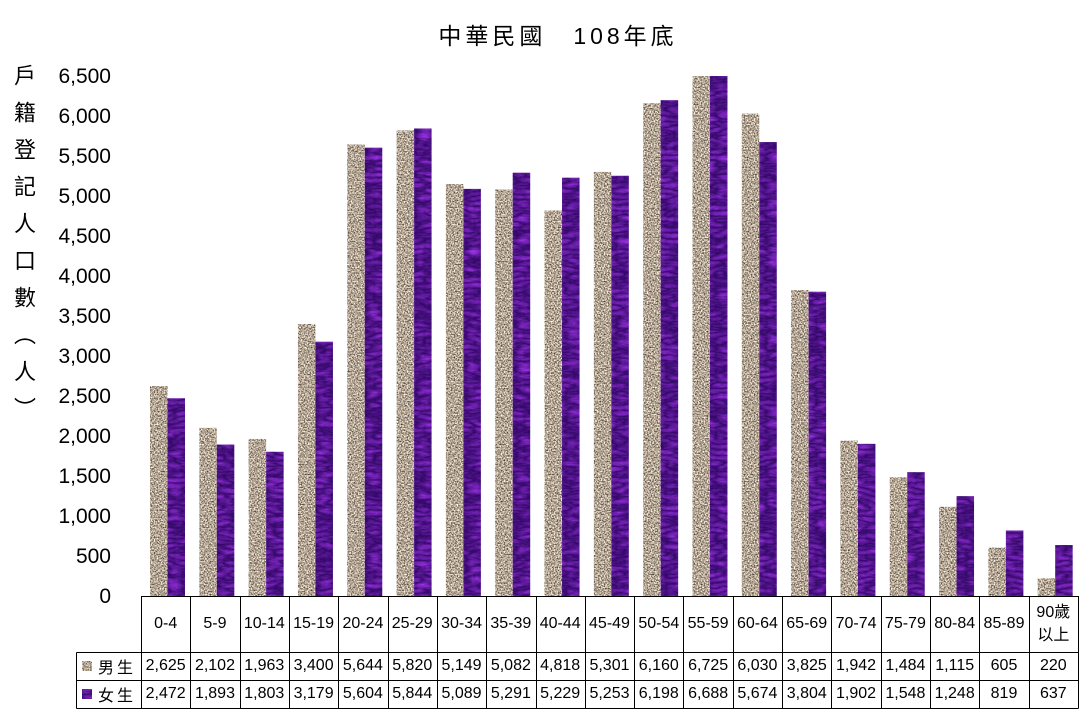 This screenshot has width=1079, height=715. Describe the element at coordinates (1053, 694) in the screenshot. I see `data-label-female: 637` at that location.